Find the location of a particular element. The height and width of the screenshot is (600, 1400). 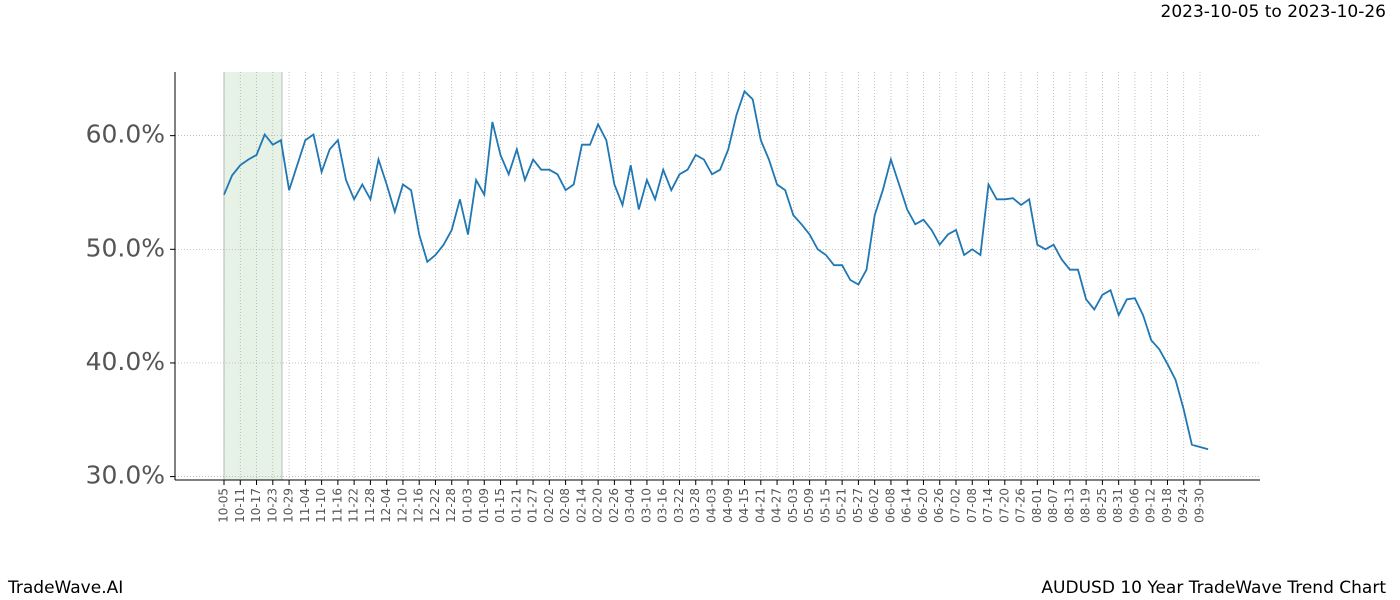

x-tick-label: 02-08 is located at coordinates (565, 505).